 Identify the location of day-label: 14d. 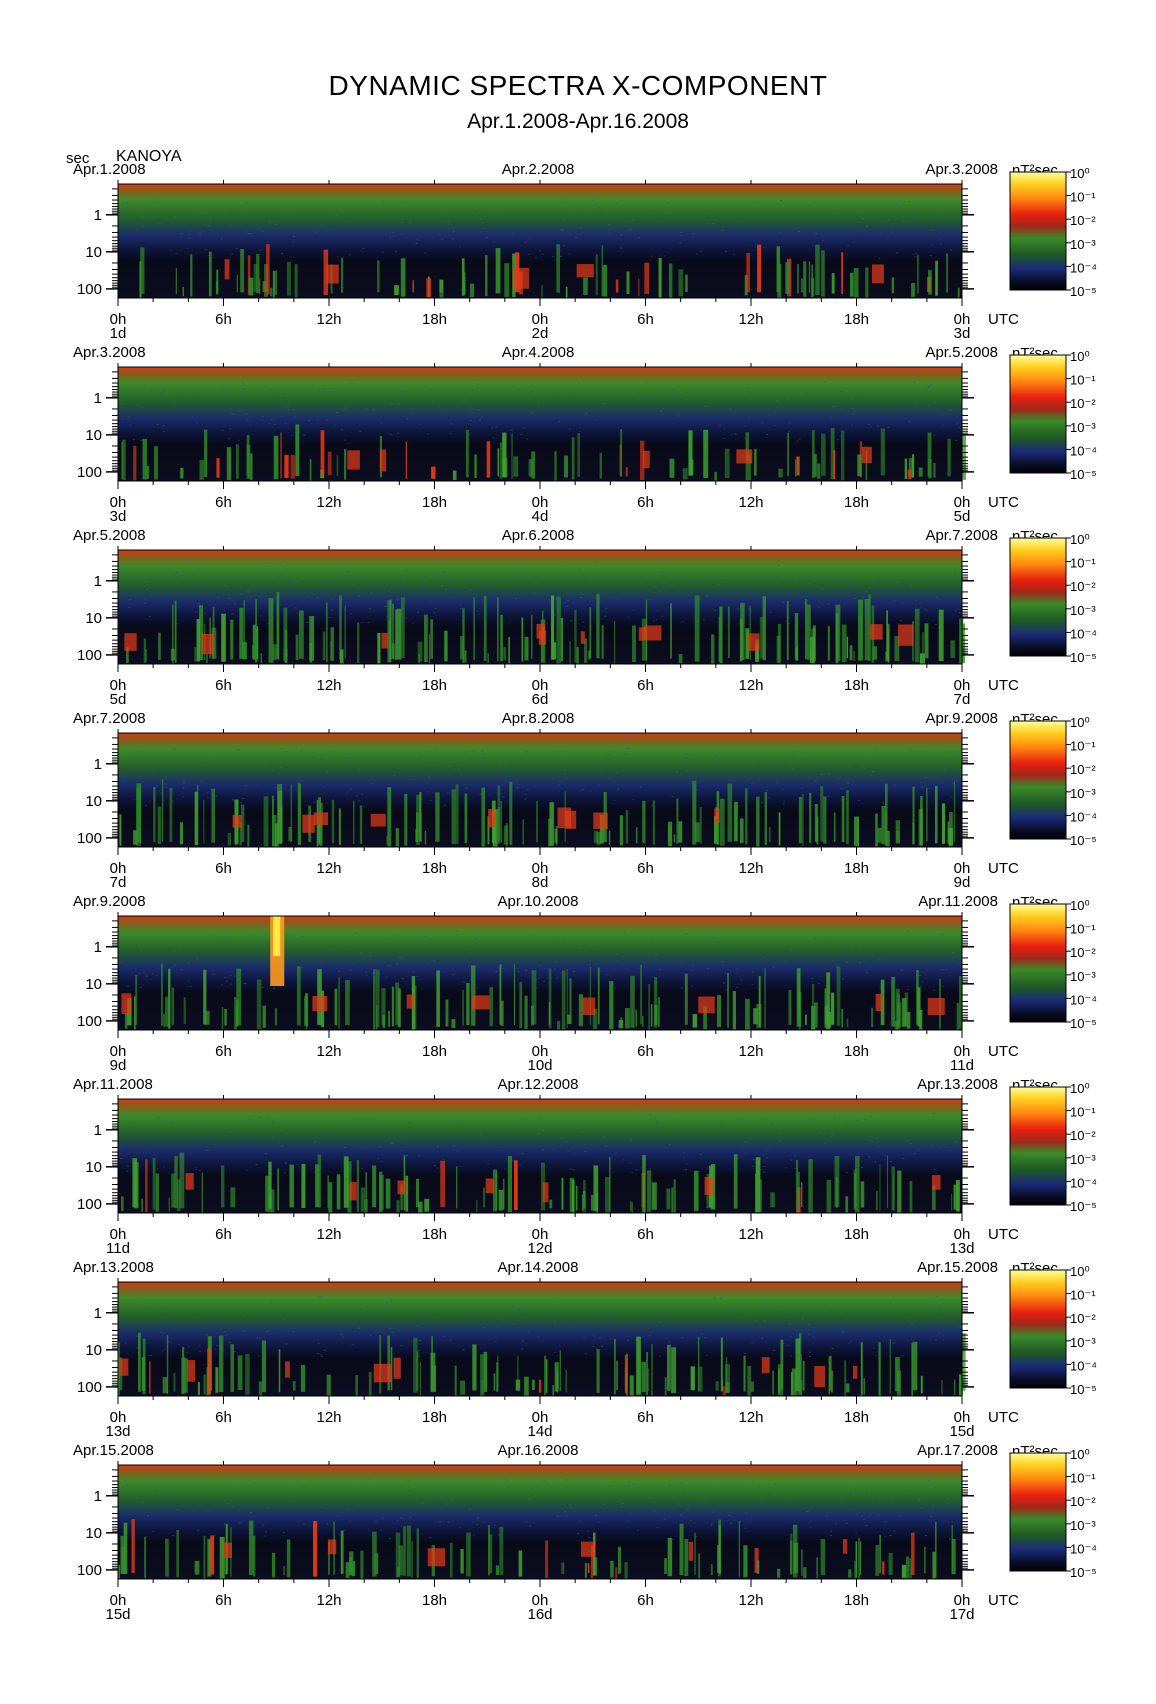
(539, 1431).